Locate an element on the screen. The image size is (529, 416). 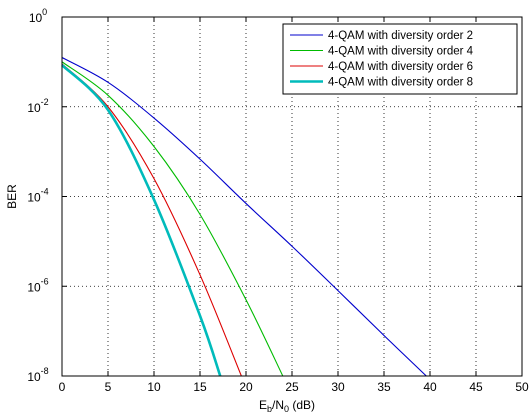
y-tick-label: 10⁻² is located at coordinates (37, 106).